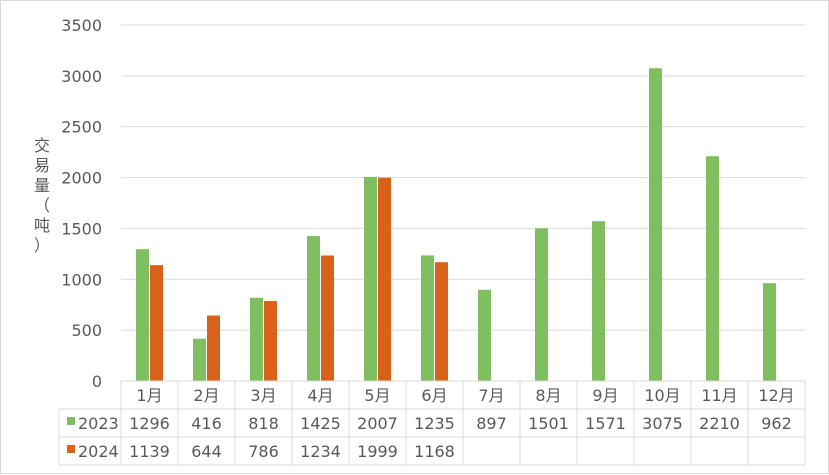 This screenshot has height=475, width=829. What do you see at coordinates (434, 451) in the screenshot?
I see `table-cell-2024: 1168` at bounding box center [434, 451].